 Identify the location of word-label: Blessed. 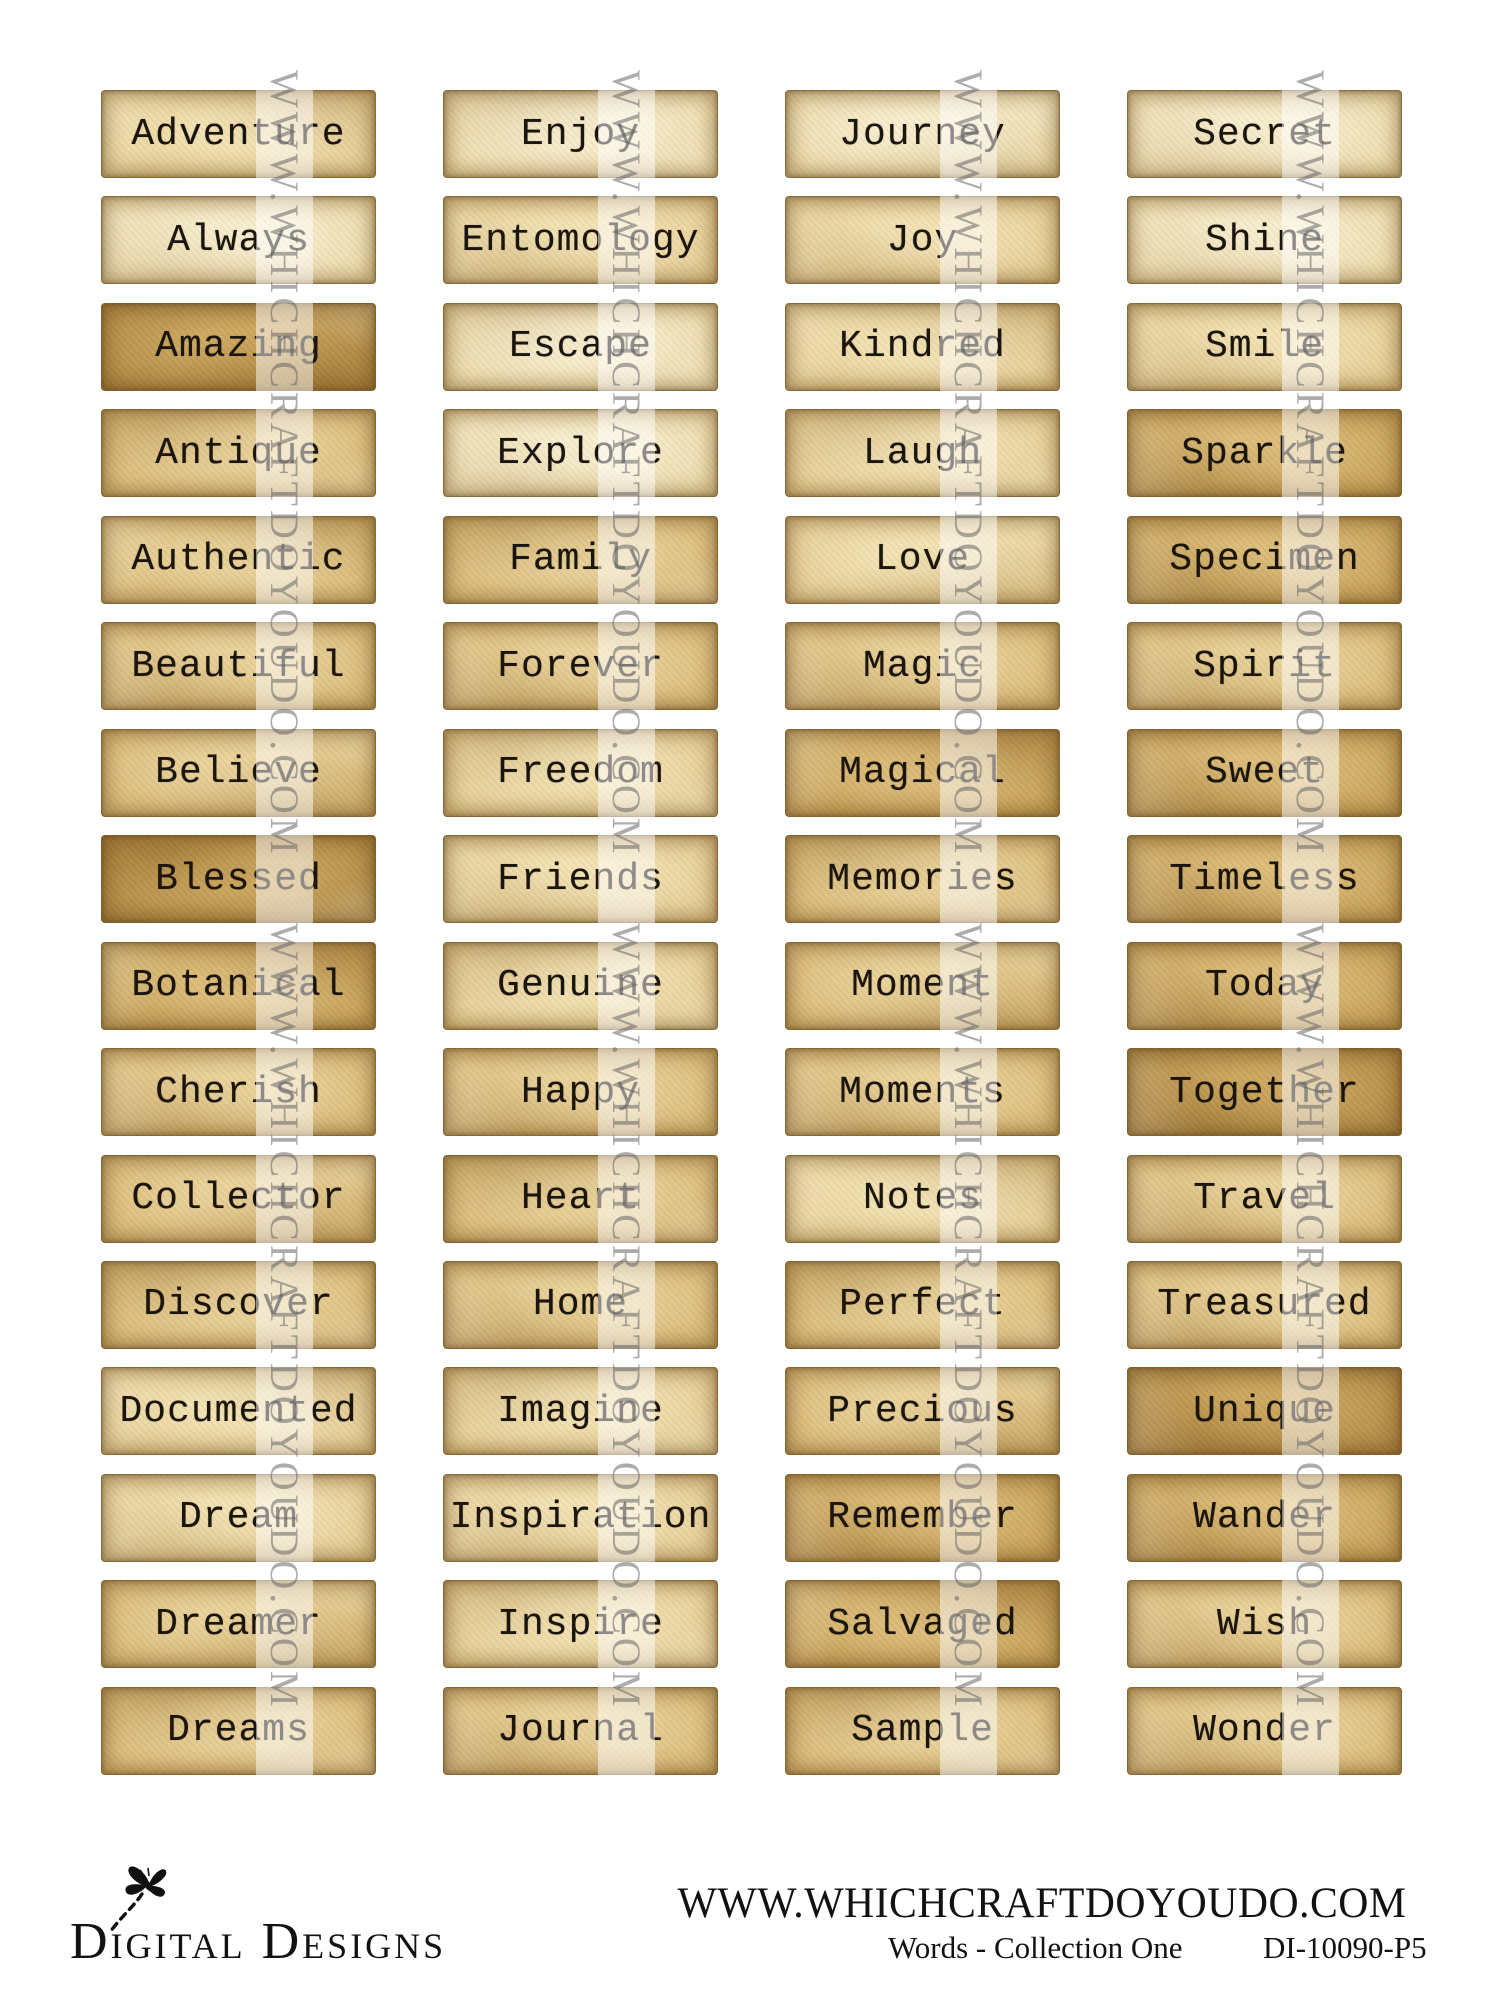
(238, 879).